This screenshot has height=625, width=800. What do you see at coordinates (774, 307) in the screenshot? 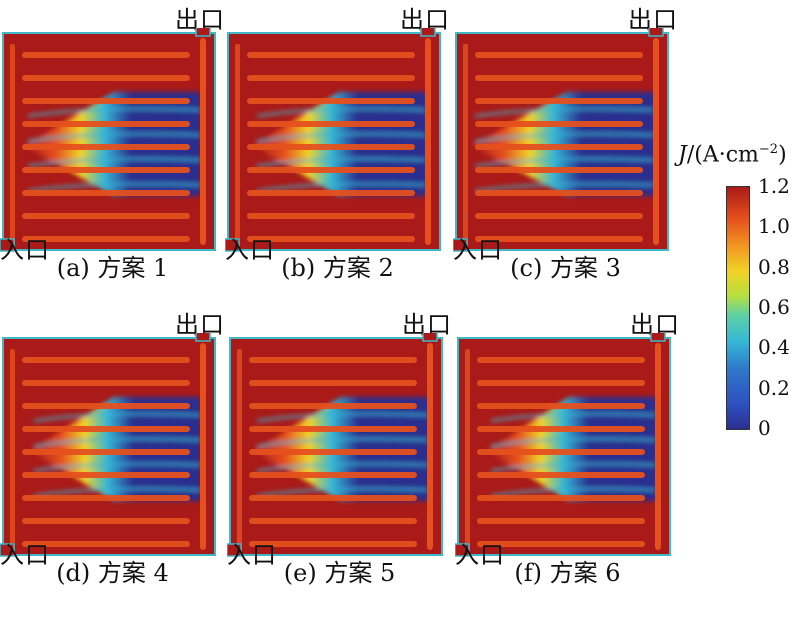
I see `colorbar-tick: 0.6` at bounding box center [774, 307].